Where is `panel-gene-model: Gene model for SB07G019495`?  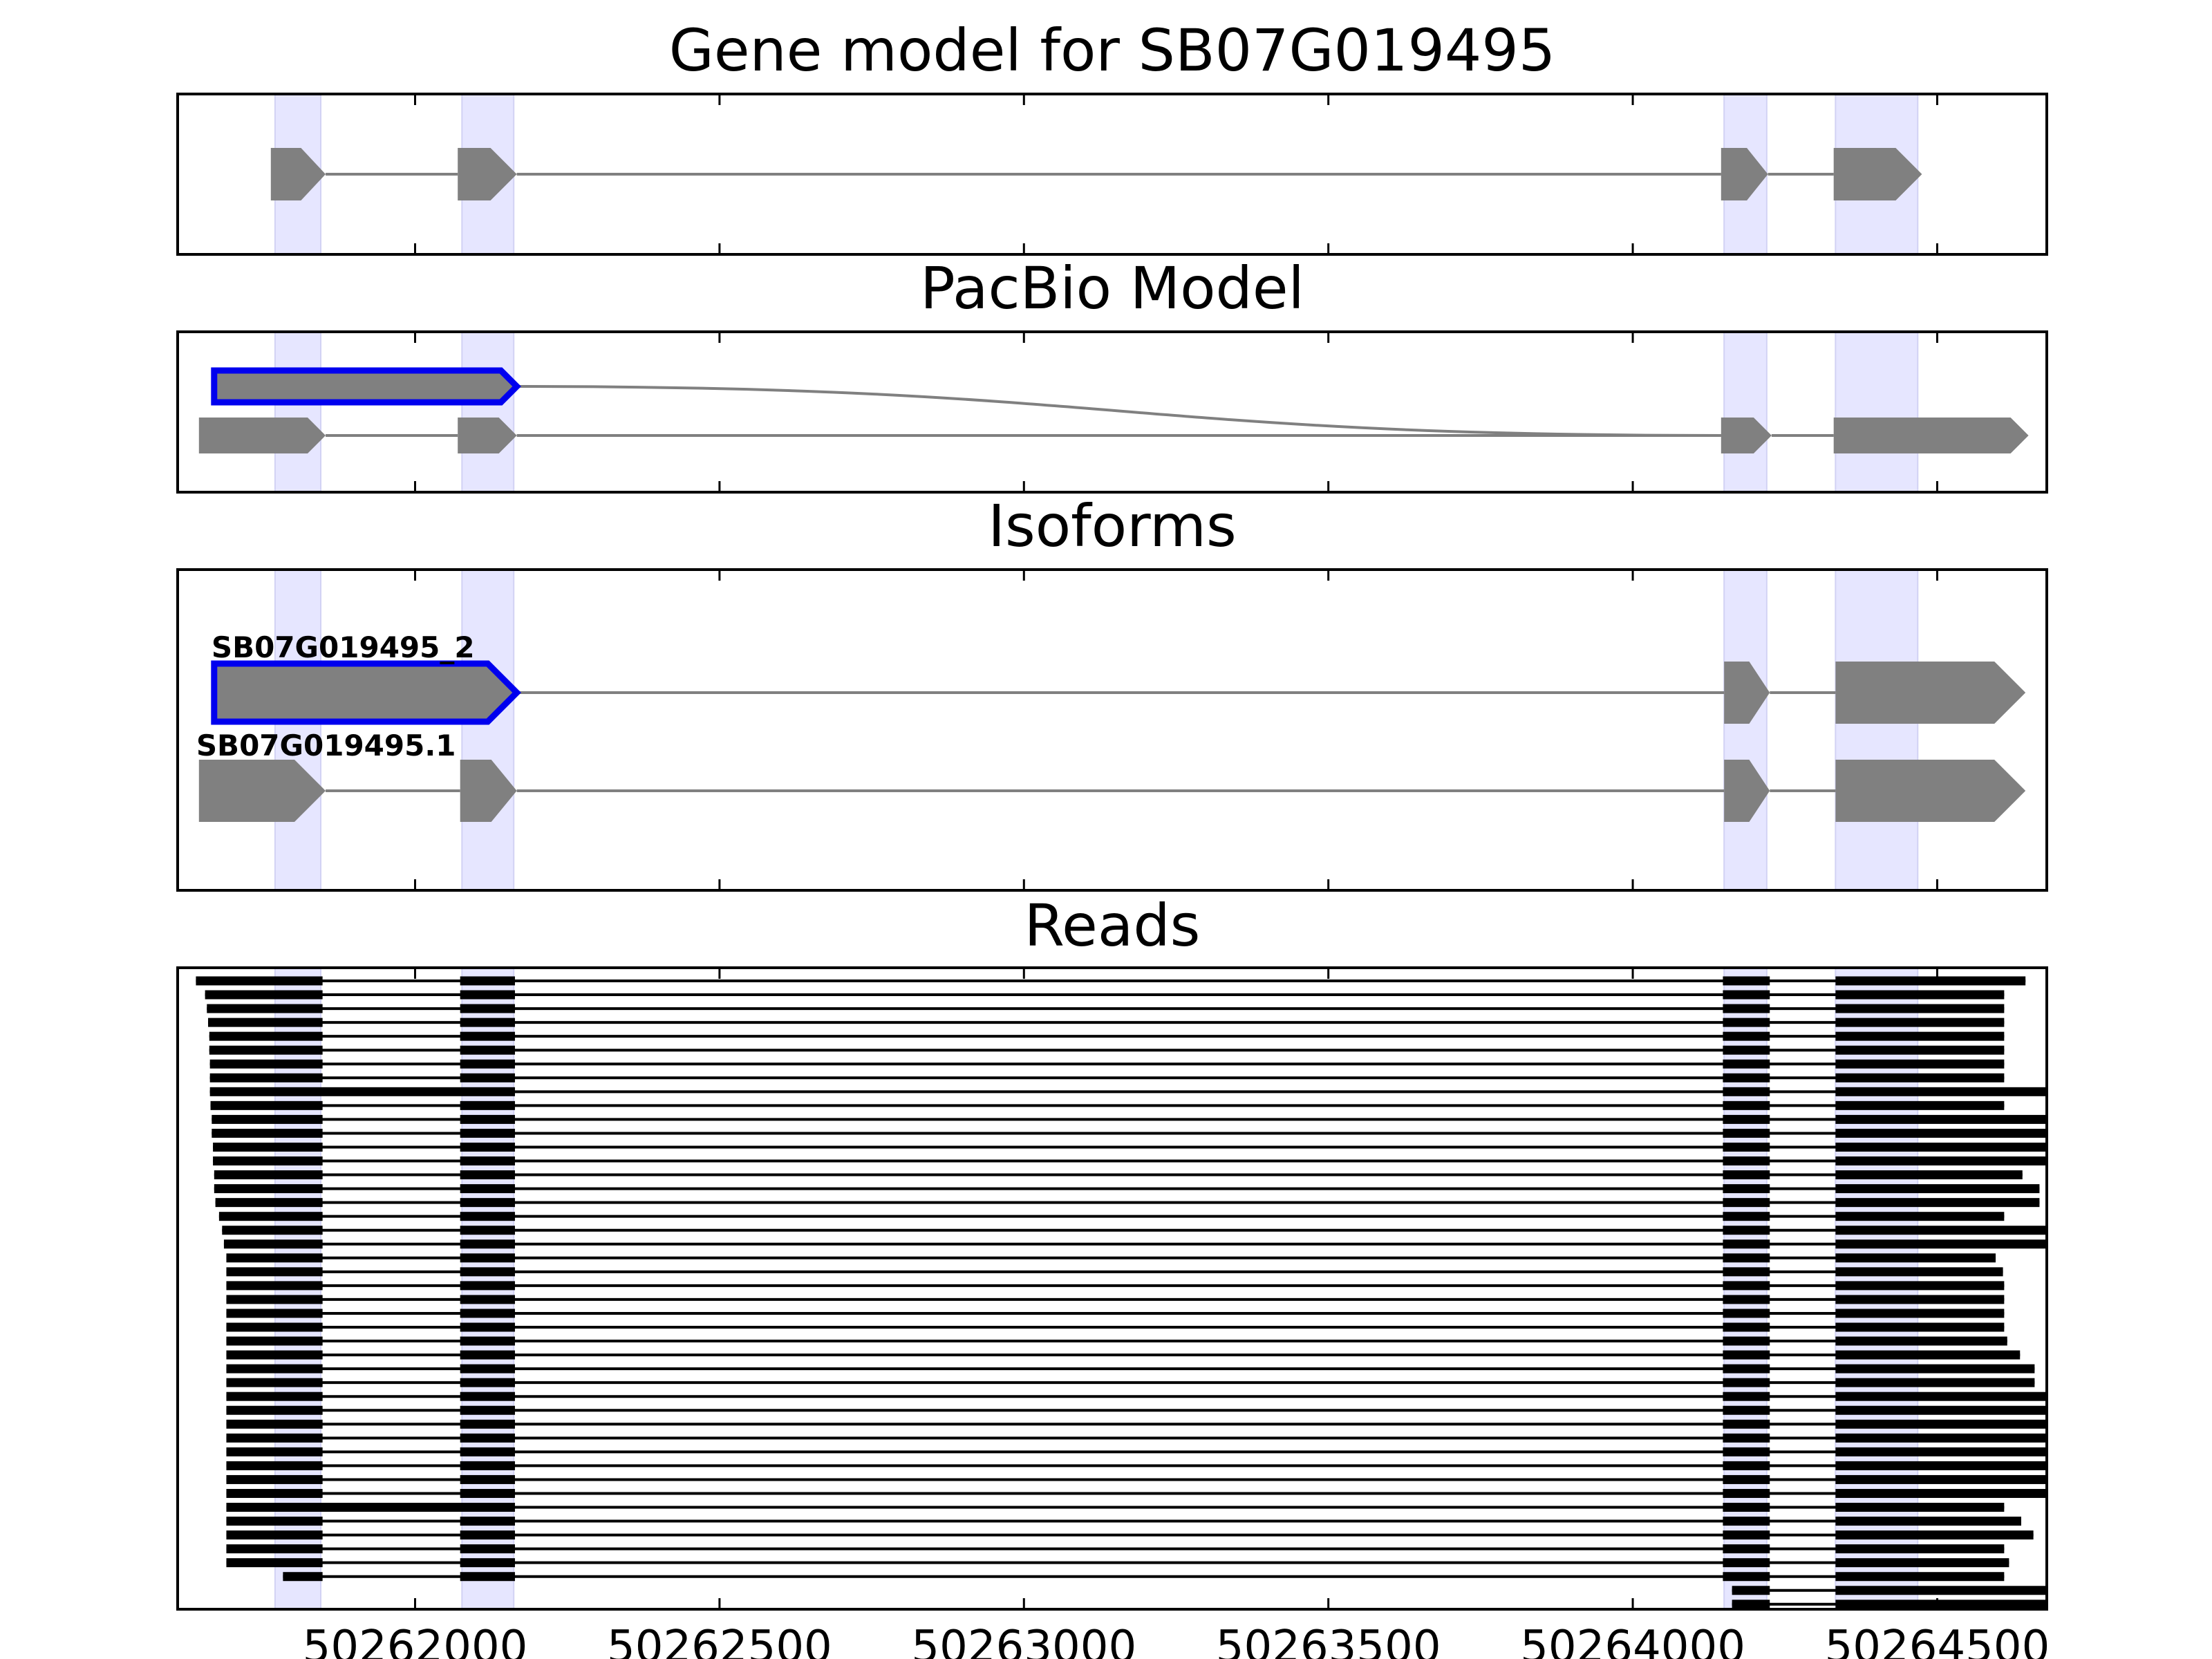 panel-gene-model: Gene model for SB07G019495 is located at coordinates (1112, 136).